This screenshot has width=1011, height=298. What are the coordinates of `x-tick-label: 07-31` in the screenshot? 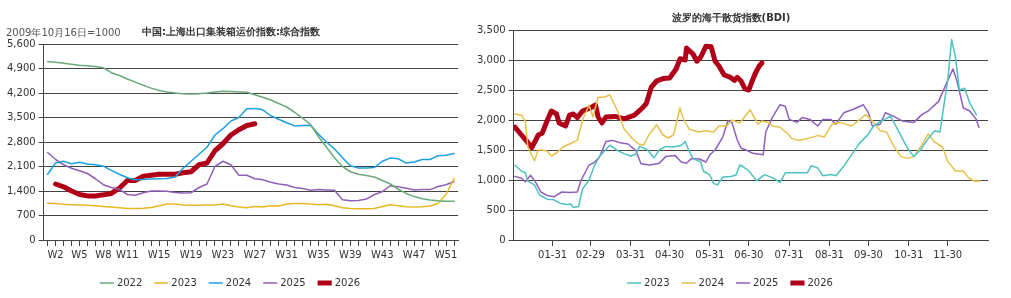 It's located at (789, 254).